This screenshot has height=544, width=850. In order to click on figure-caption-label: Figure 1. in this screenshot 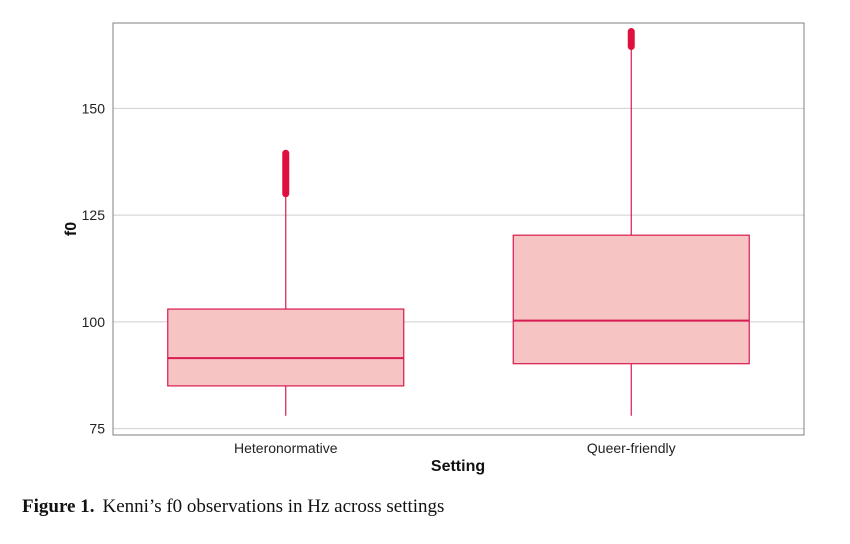, I will do `click(58, 506)`.